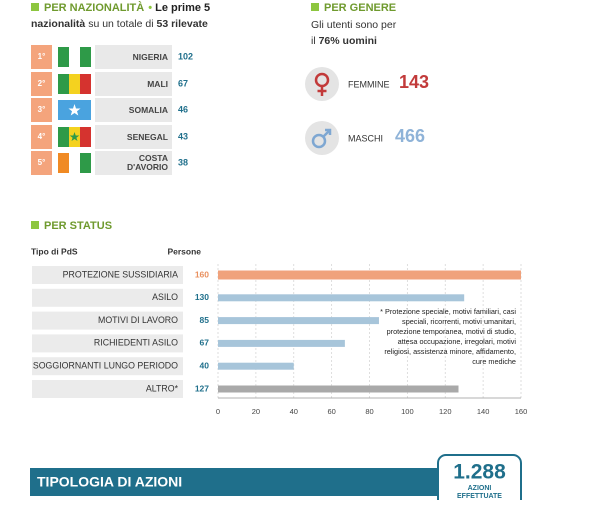 This screenshot has height=505, width=592. Describe the element at coordinates (165, 297) in the screenshot. I see `category-label: ASILO` at that location.